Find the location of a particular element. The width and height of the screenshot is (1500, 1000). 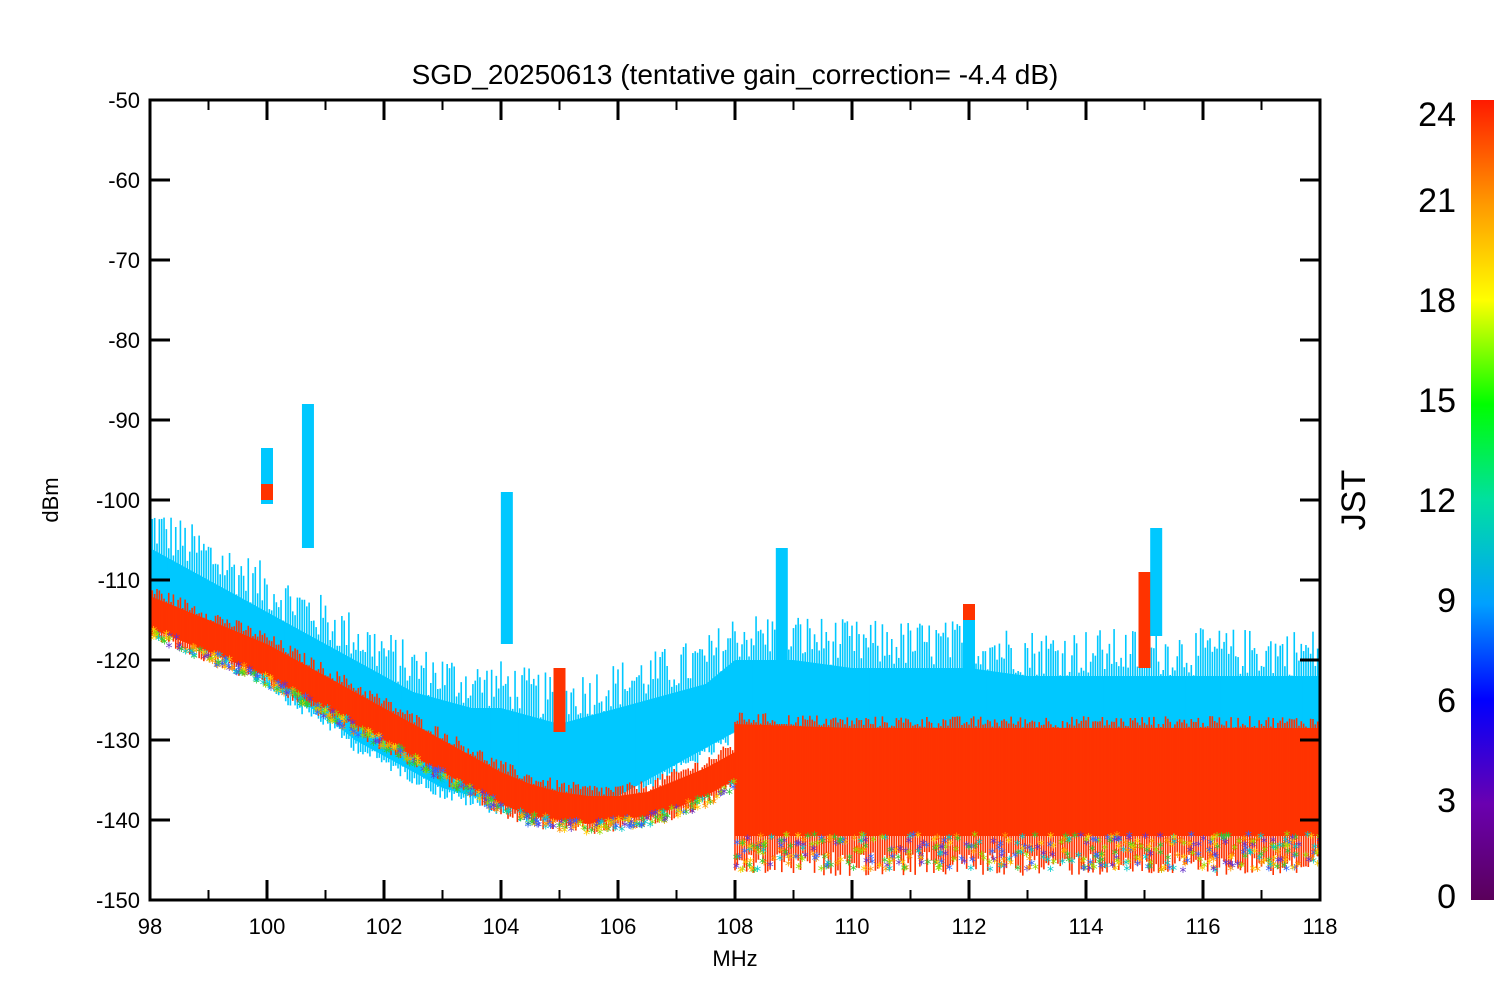

colorbar-tick-label: 15 is located at coordinates (1437, 401).